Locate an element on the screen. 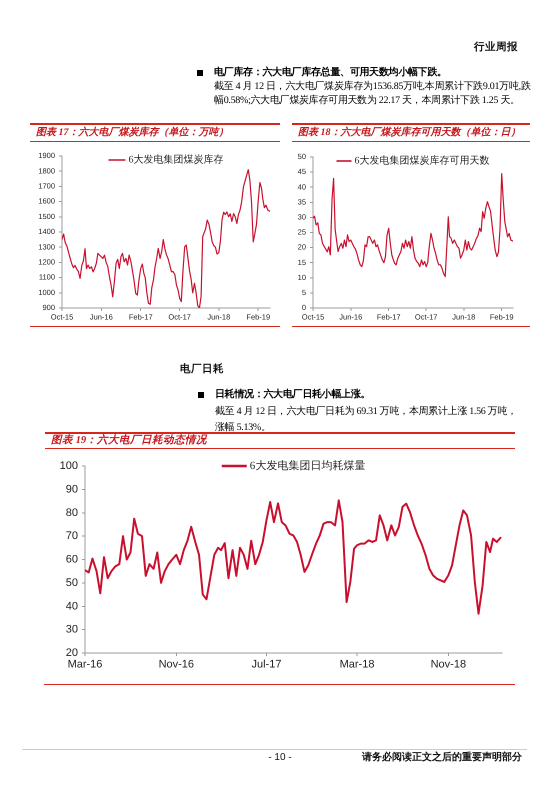 This screenshot has height=791, width=560. x-tick-label: Mar-18 is located at coordinates (357, 664).